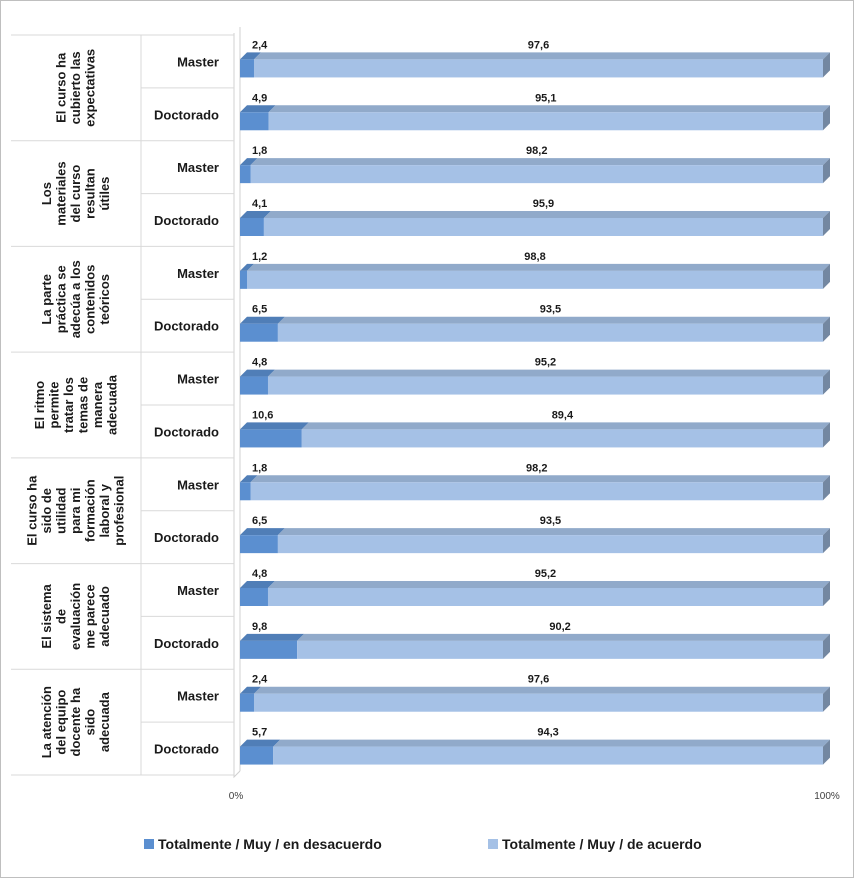  I want to click on data-label-acuerdo: 98,8, so click(534, 257).